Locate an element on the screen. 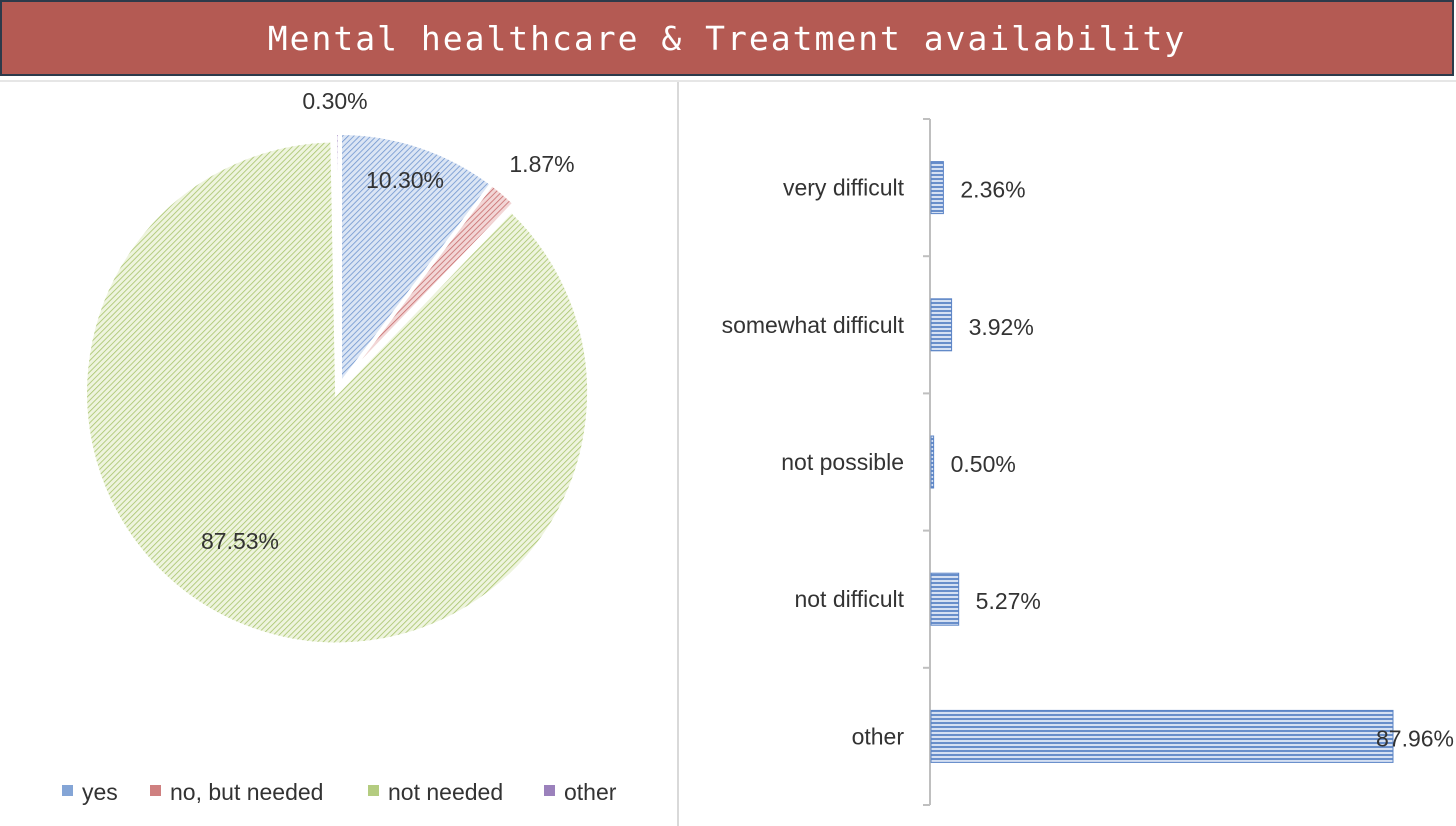 The height and width of the screenshot is (826, 1456). pie-label-other: 0.30% is located at coordinates (334, 101).